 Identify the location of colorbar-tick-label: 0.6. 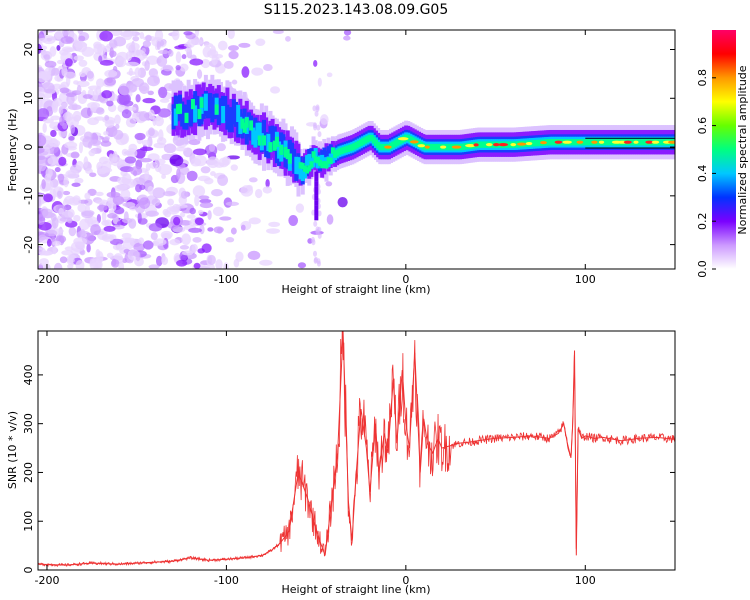
(702, 126).